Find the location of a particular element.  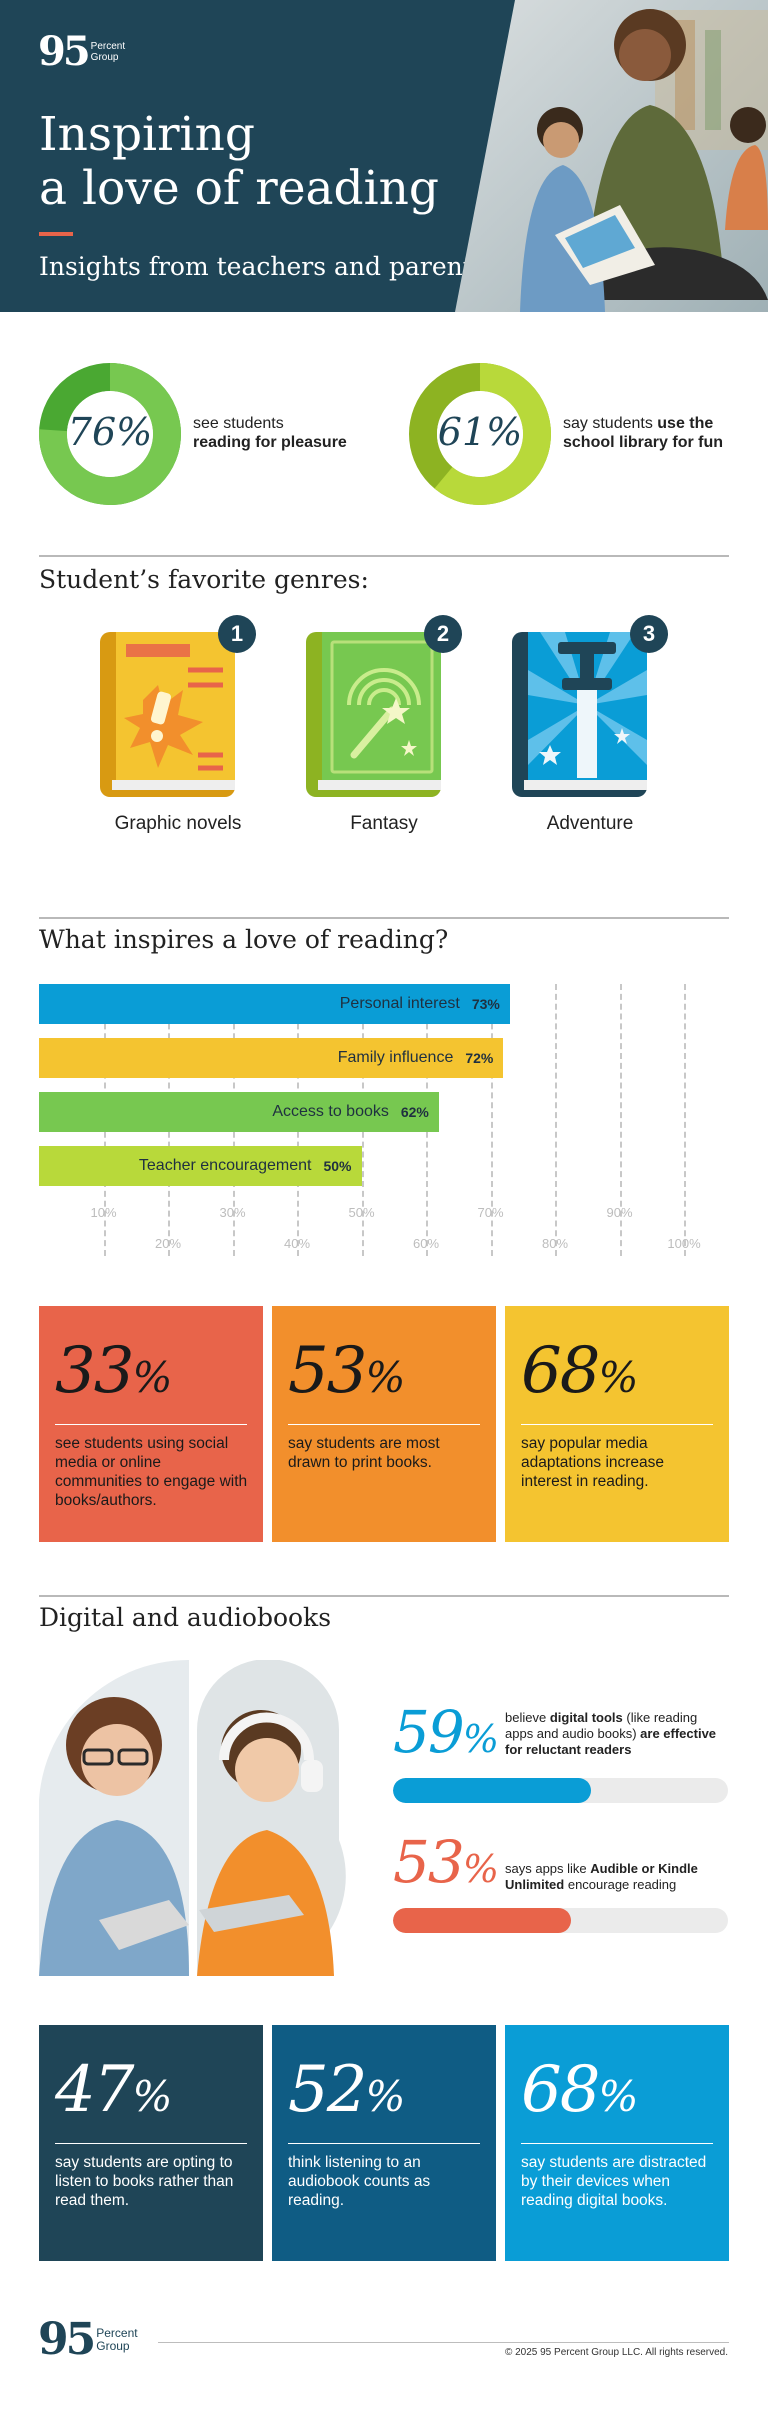

ring-caption-1-bold: reading for pleasure is located at coordinates (270, 442).